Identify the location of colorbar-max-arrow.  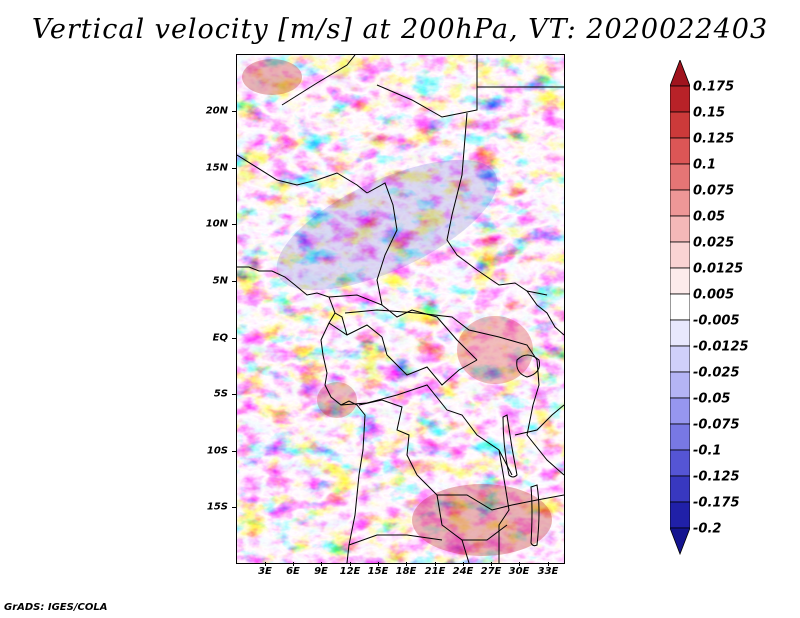
(680, 73).